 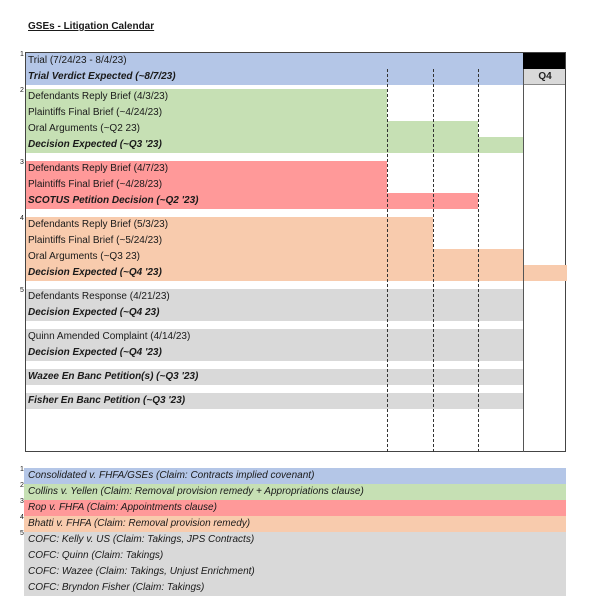 What do you see at coordinates (98, 168) in the screenshot?
I see `event-label: Defendants Reply Brief (4/7/23)` at bounding box center [98, 168].